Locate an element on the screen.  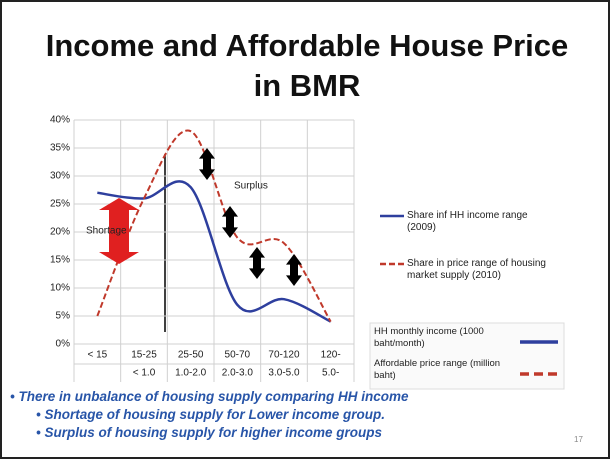
legend-label: Share inf HH income range (2009) is located at coordinates (467, 221).